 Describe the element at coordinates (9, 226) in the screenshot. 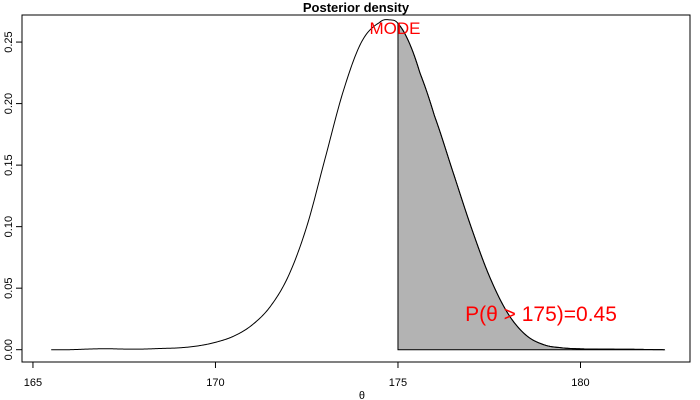

I see `y-tick-label: 0.10` at that location.